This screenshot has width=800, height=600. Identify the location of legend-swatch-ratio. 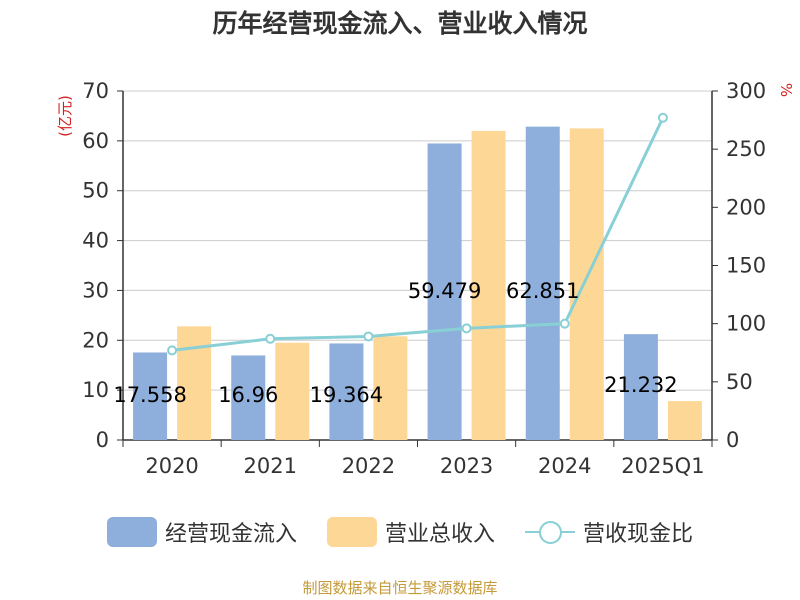
(550, 532).